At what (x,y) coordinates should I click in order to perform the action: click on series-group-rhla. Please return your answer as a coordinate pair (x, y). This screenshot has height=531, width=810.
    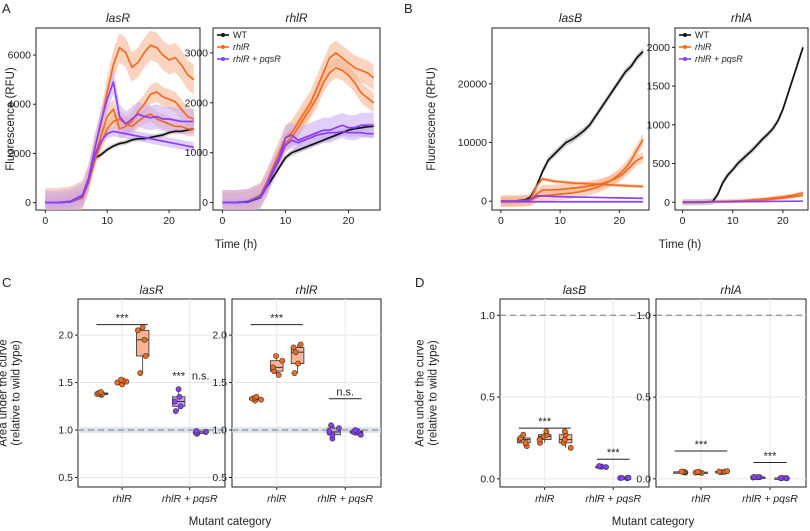
    Looking at the image, I should click on (743, 125).